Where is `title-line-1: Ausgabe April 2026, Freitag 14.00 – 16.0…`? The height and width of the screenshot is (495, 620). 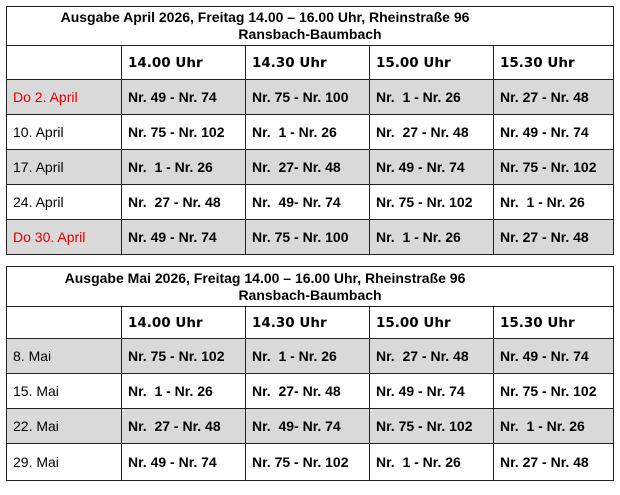
title-line-1: Ausgabe April 2026, Freitag 14.00 – 16.0… is located at coordinates (265, 17).